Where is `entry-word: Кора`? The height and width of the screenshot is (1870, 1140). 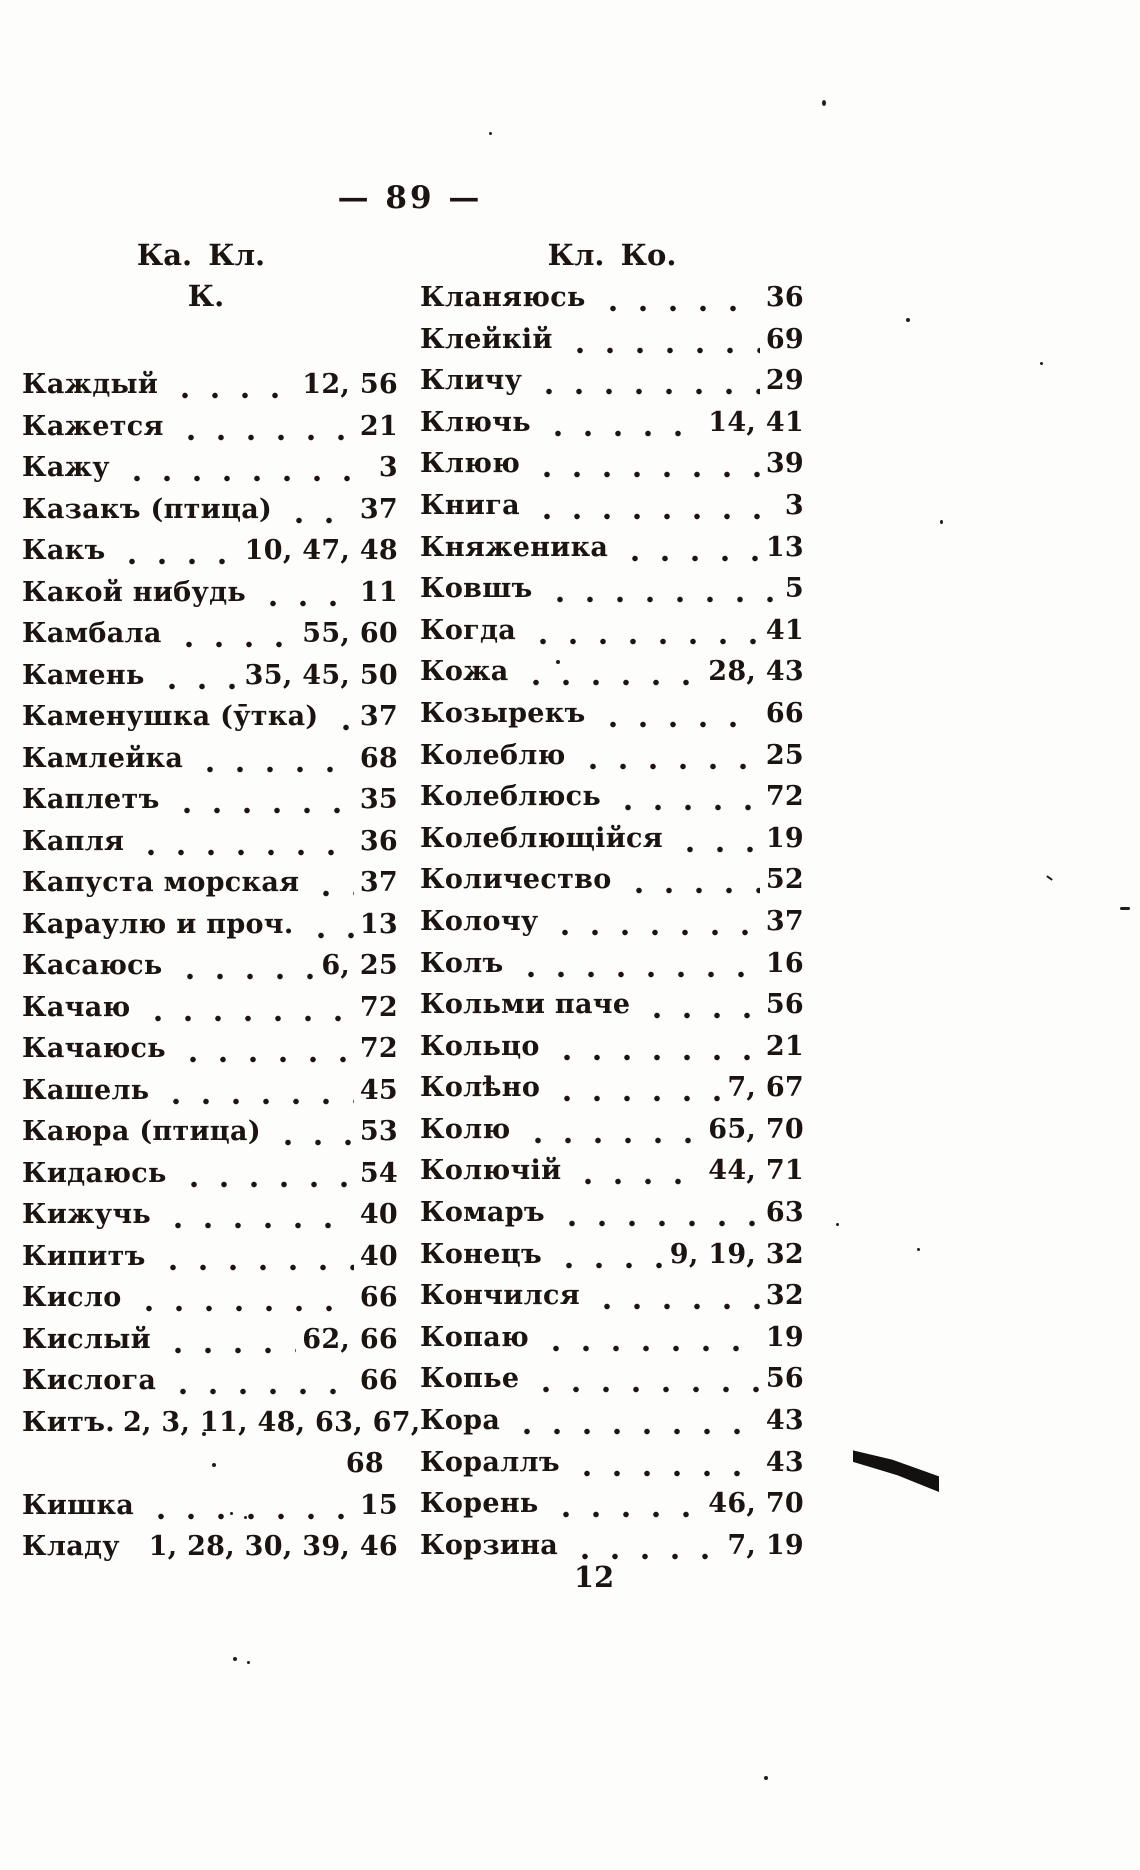
entry-word: Кора is located at coordinates (460, 1421).